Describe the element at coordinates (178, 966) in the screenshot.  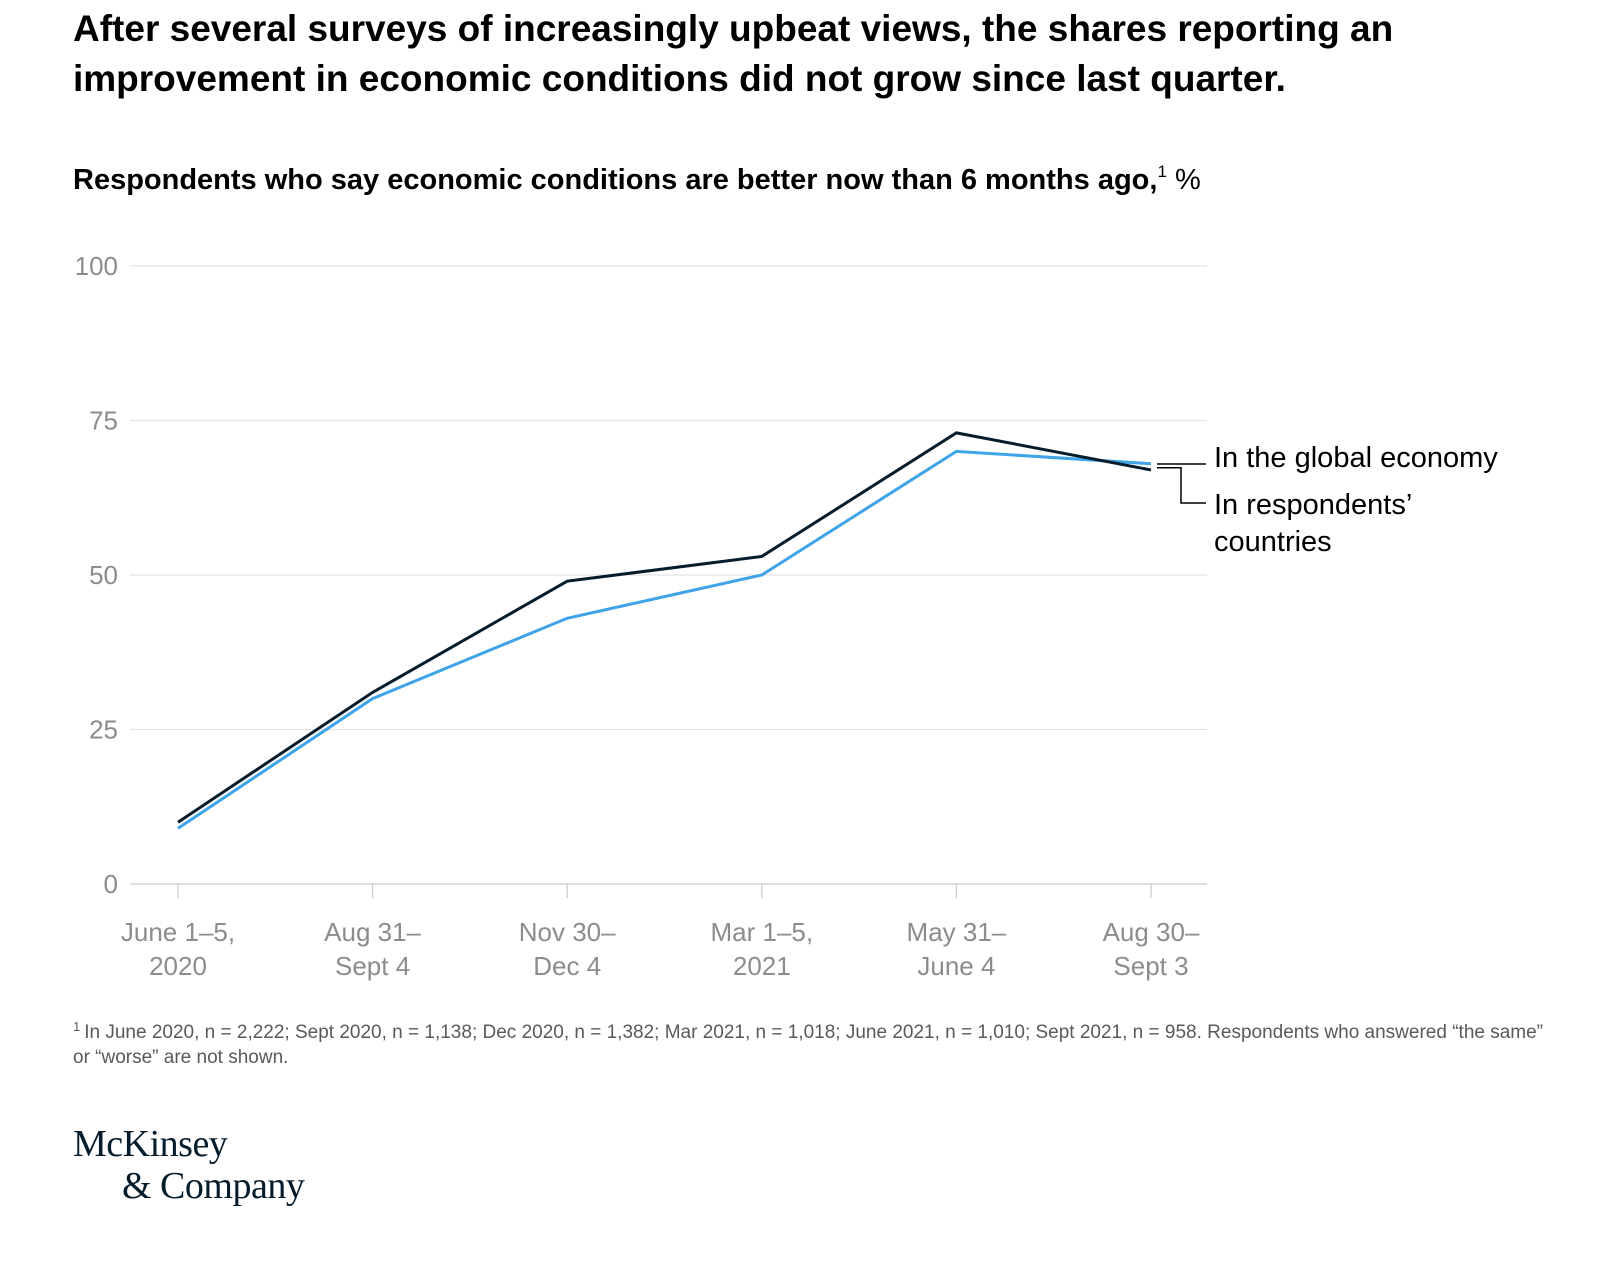
I see `x-tick-label-line: 2020` at that location.